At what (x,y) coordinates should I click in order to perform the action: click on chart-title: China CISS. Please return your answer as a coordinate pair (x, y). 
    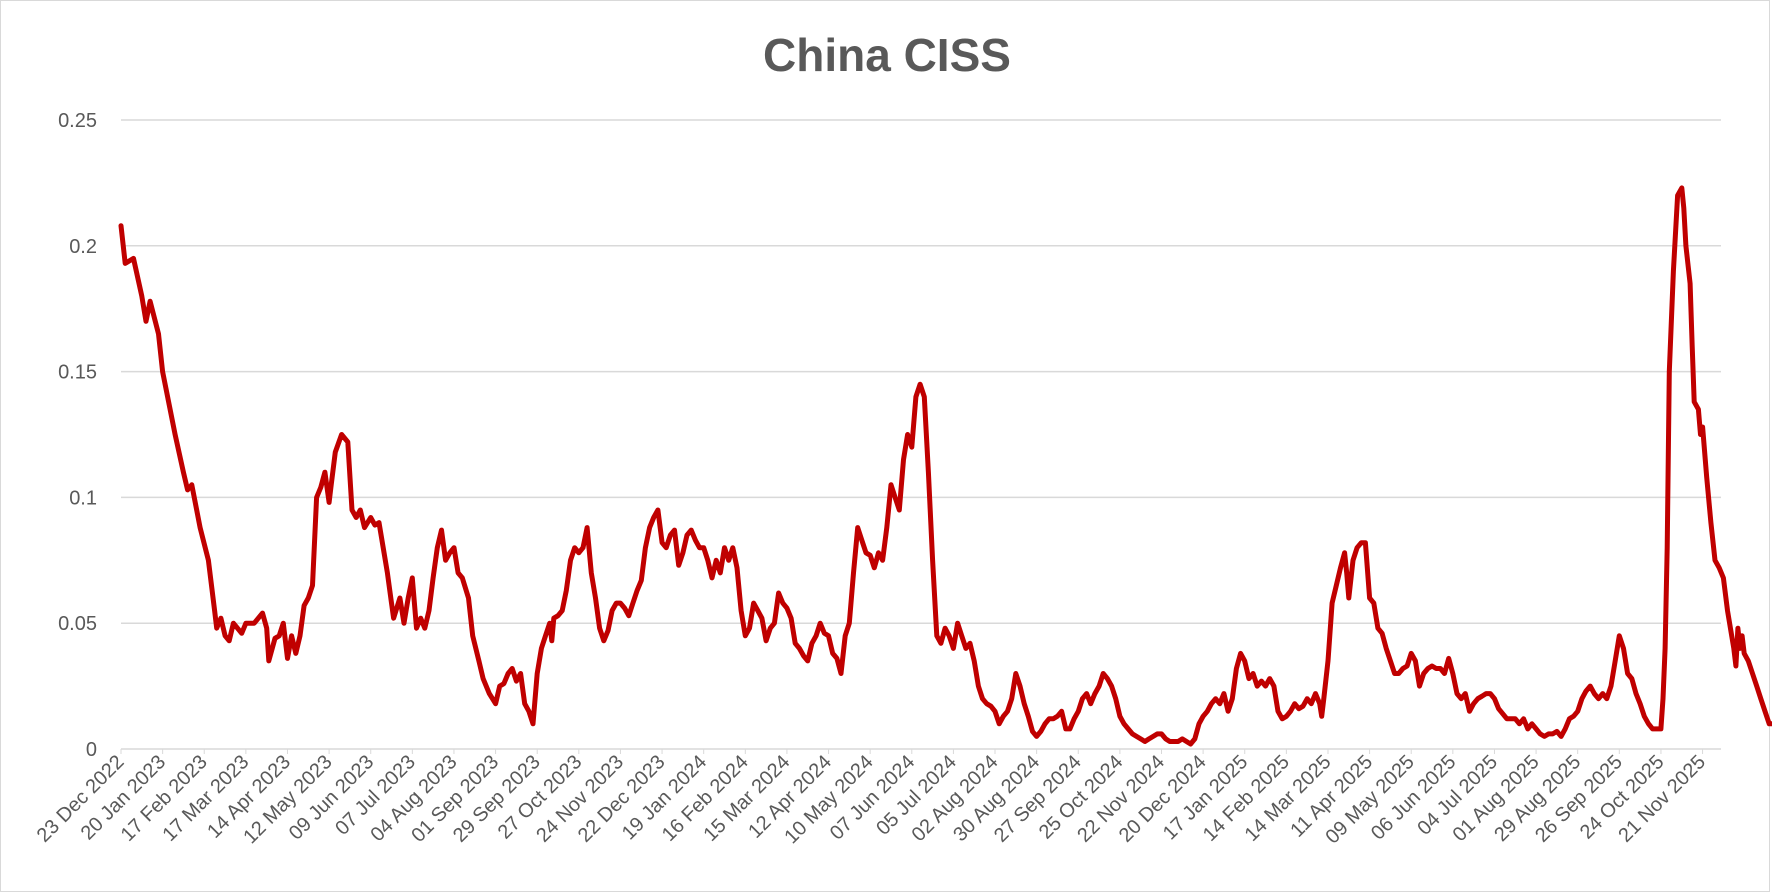
    Looking at the image, I should click on (887, 55).